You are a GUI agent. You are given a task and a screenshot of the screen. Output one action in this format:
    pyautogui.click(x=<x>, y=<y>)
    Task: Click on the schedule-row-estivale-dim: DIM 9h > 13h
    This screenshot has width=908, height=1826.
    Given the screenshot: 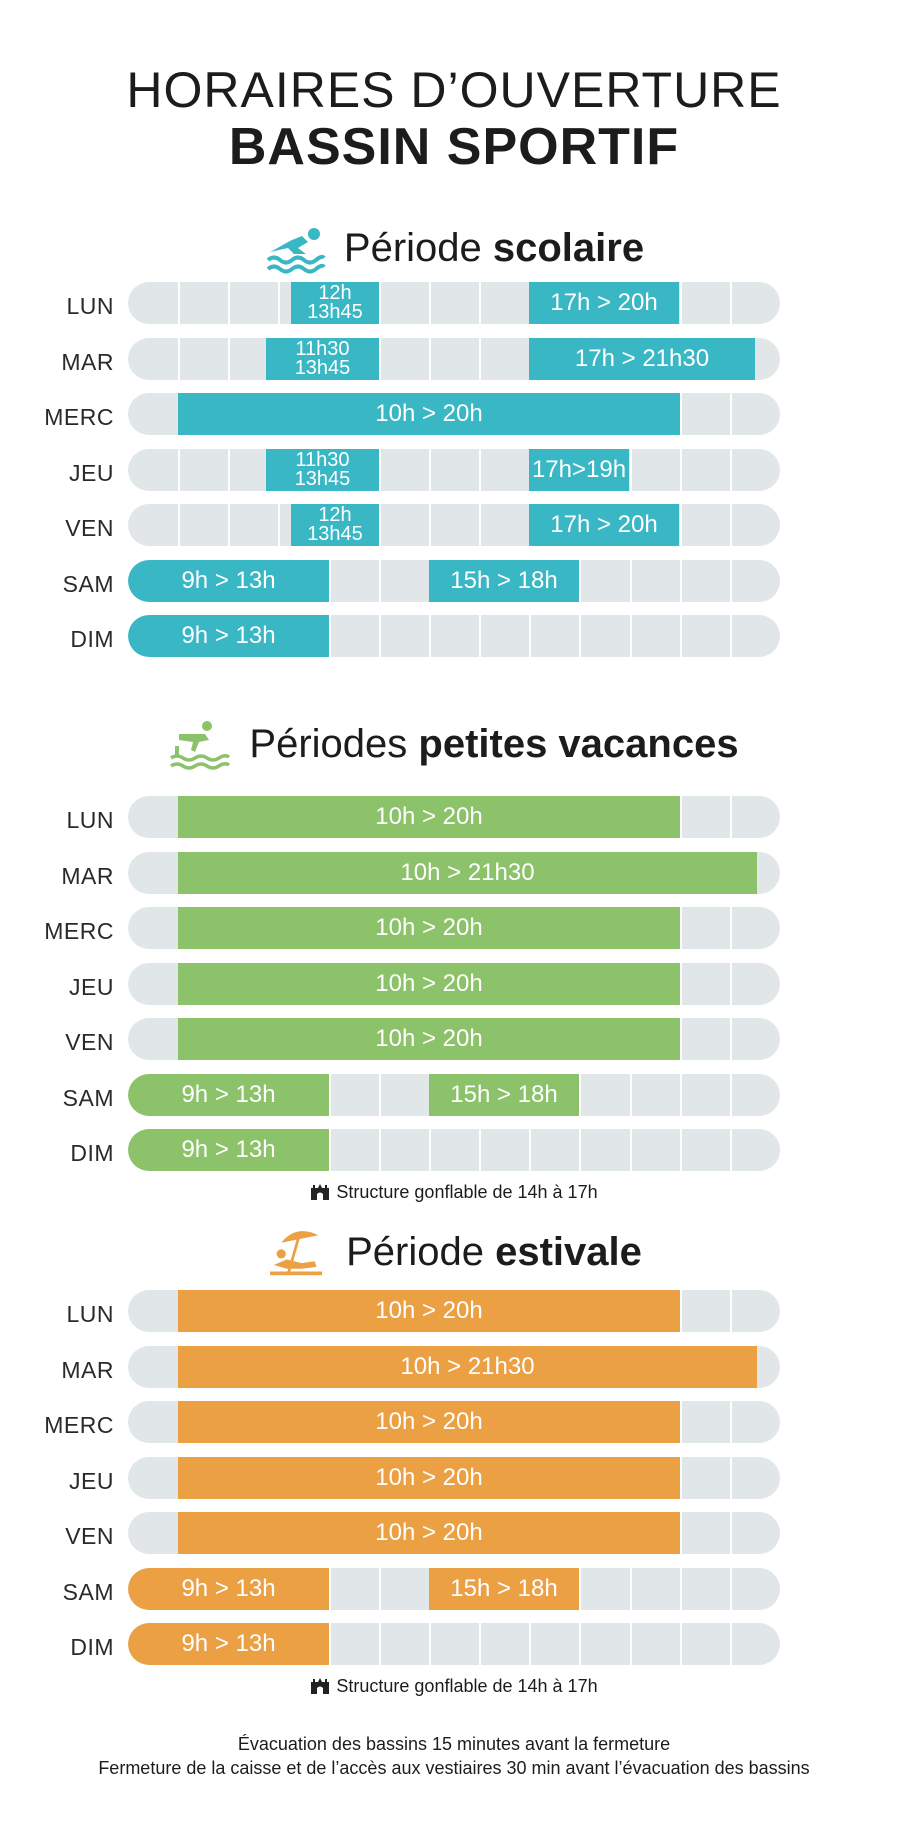 What is the action you would take?
    pyautogui.click(x=454, y=1644)
    